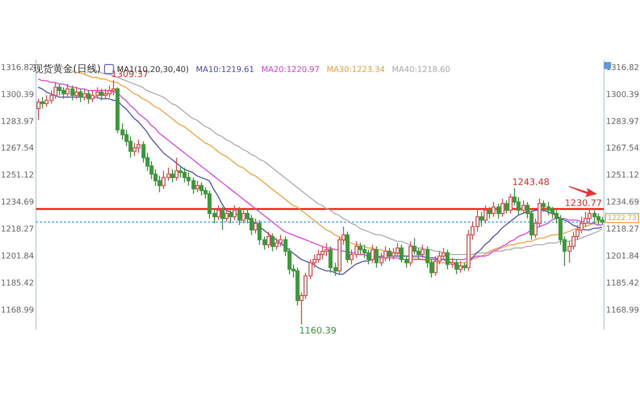 The height and width of the screenshot is (400, 640). Describe the element at coordinates (290, 69) in the screenshot. I see `text: MA20:1220.97` at that location.